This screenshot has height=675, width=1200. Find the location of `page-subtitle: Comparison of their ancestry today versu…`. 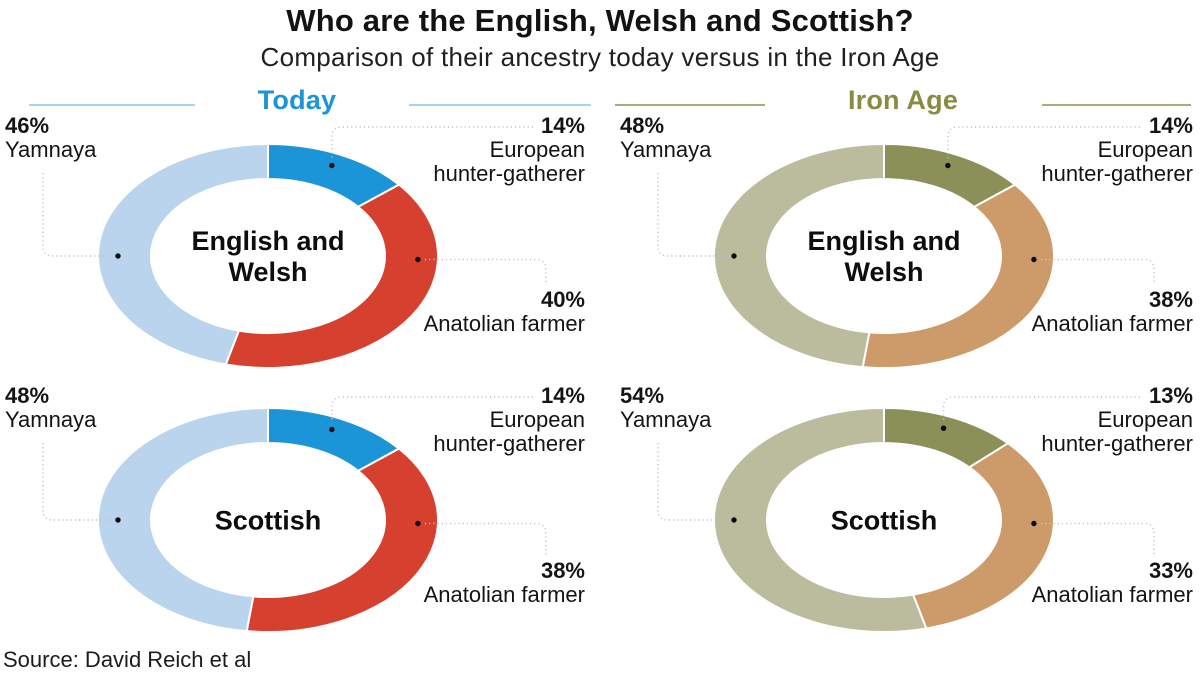

page-subtitle: Comparison of their ancestry today versu… is located at coordinates (600, 57).